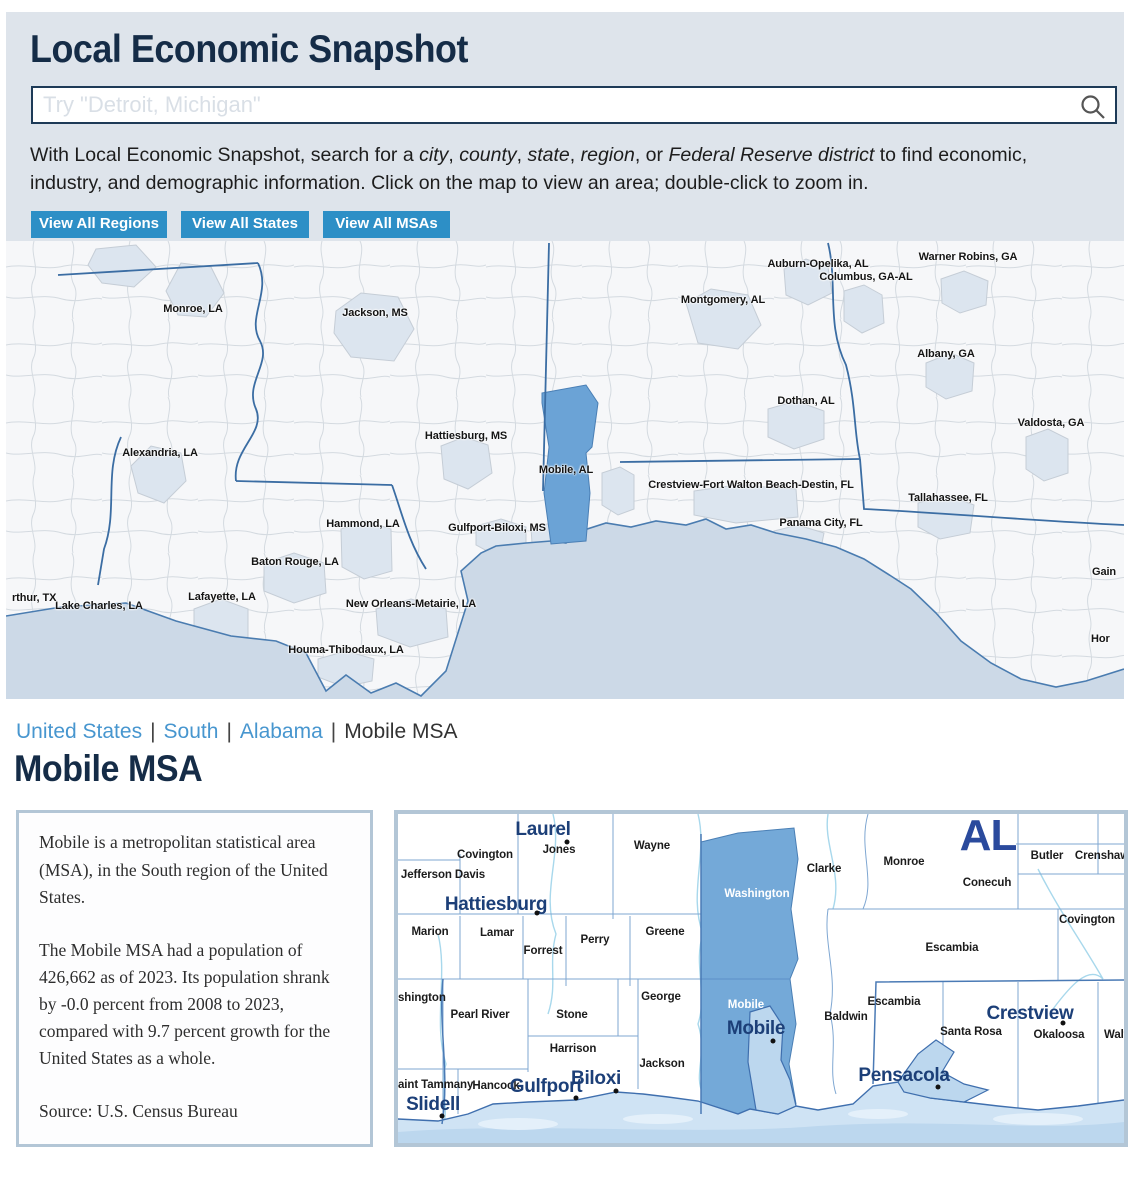 This screenshot has height=1179, width=1131. Describe the element at coordinates (904, 1076) in the screenshot. I see `city-label-pensacola: Pensacola` at that location.